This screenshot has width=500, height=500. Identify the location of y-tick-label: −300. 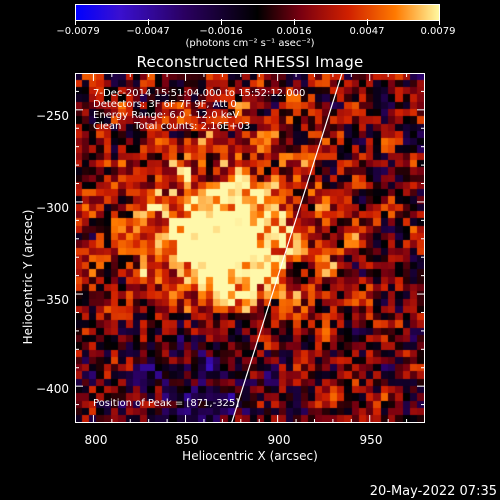
(52, 208).